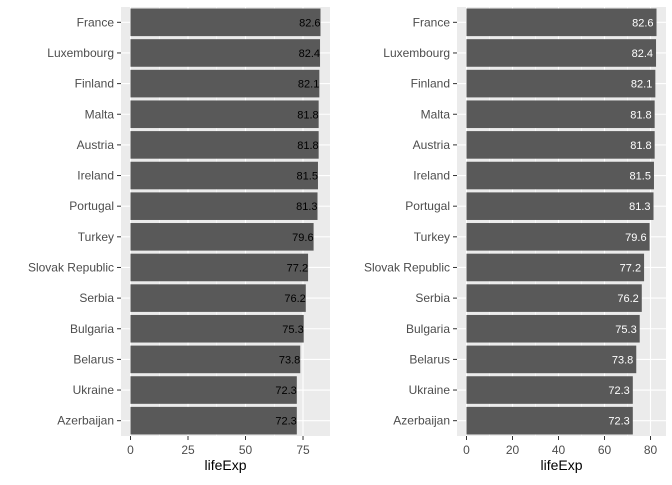 The height and width of the screenshot is (485, 672). I want to click on x-tick-label: 60, so click(605, 450).